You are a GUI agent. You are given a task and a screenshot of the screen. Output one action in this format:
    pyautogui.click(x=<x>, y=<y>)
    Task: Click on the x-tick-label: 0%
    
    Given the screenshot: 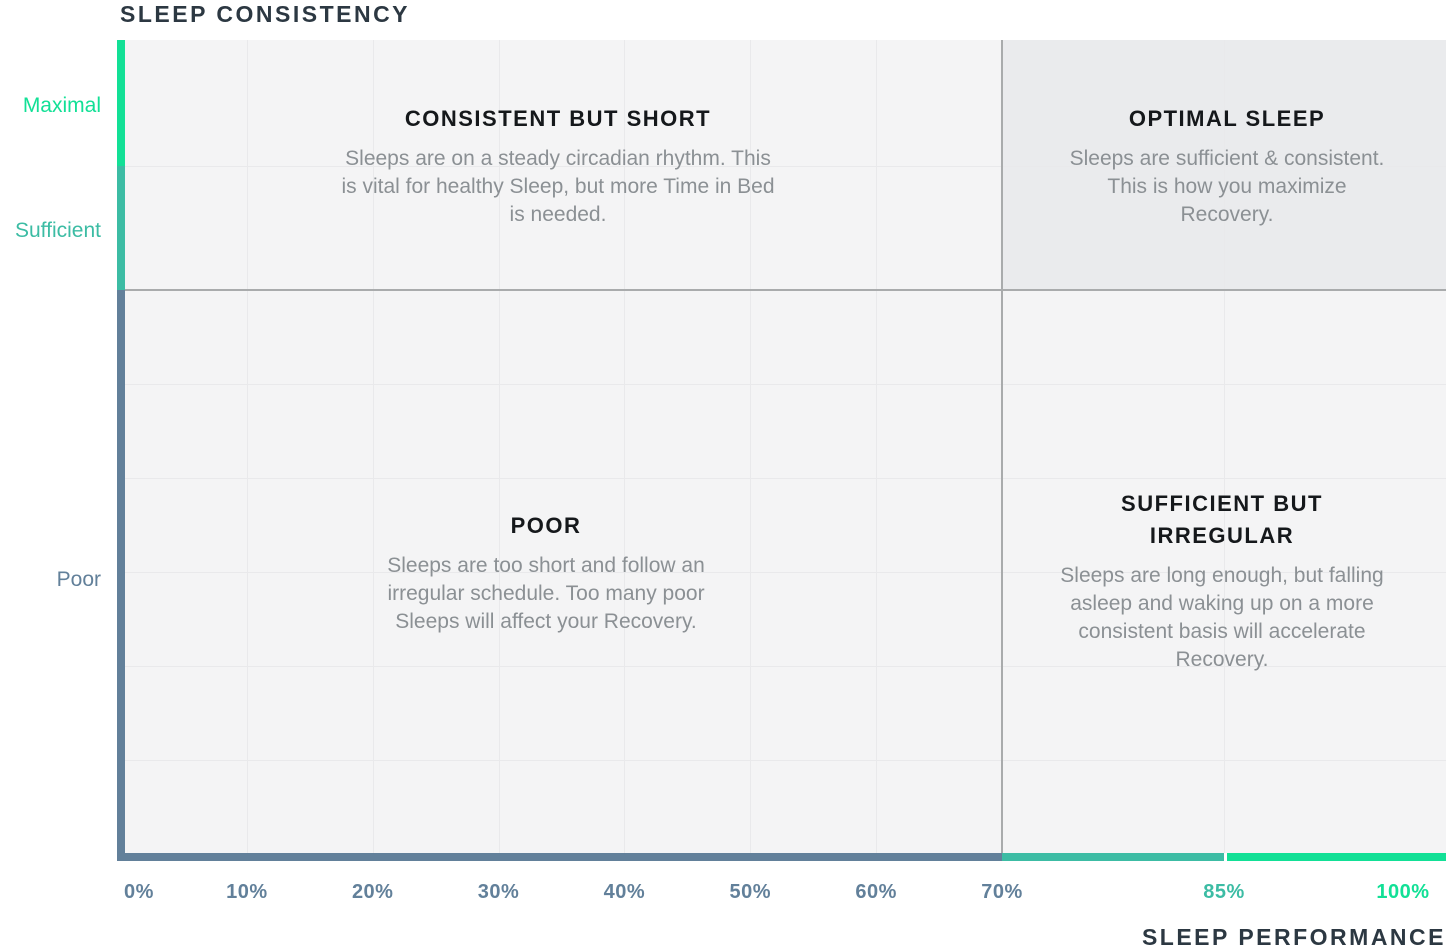 What is the action you would take?
    pyautogui.click(x=139, y=892)
    